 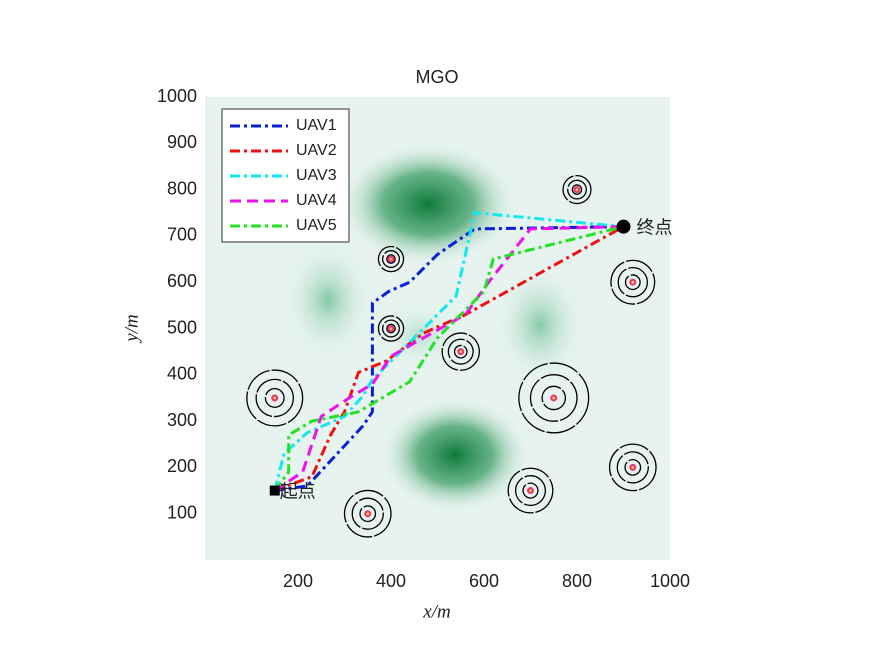 I want to click on x-tick-label: 600, so click(x=484, y=581).